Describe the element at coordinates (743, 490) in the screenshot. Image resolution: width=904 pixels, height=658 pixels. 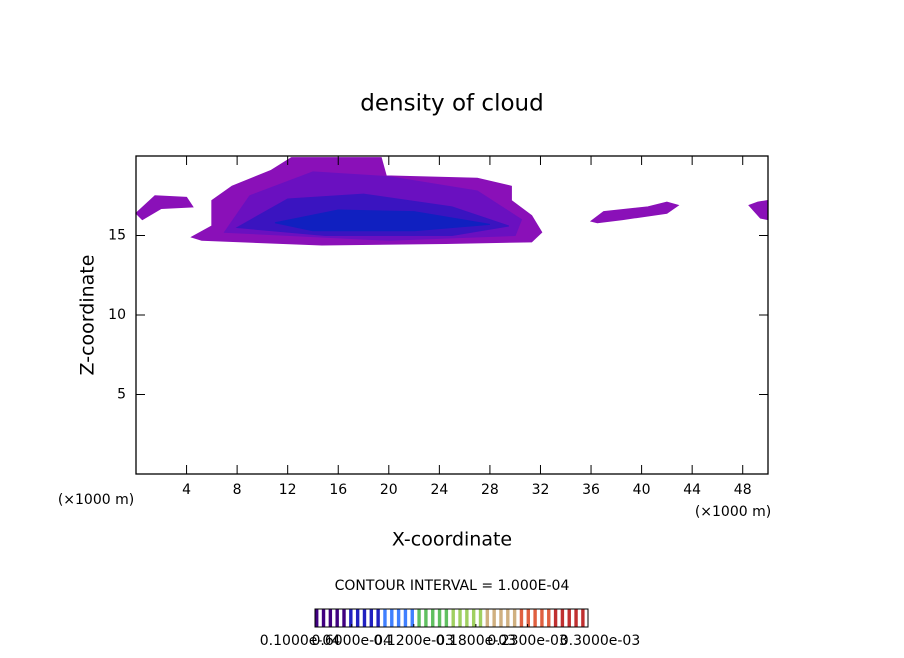
I see `x-tick-label: 48` at that location.